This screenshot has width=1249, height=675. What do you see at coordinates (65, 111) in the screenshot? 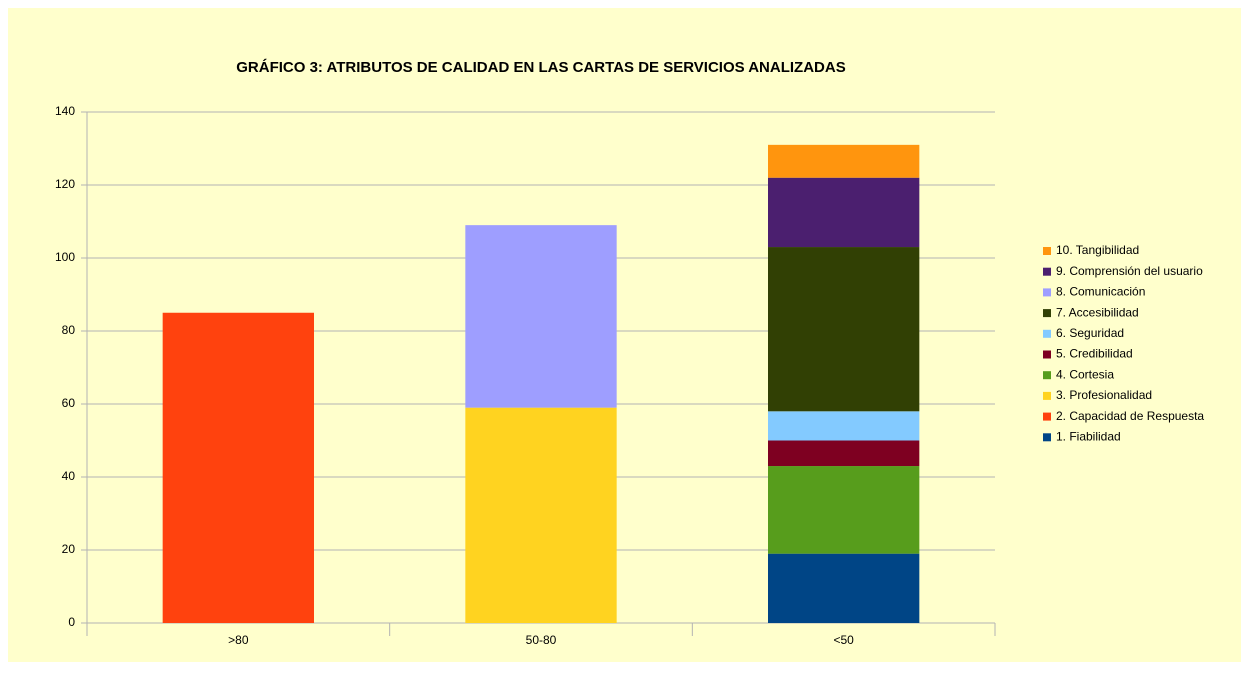
I see `y-tick-label: 140` at bounding box center [65, 111].